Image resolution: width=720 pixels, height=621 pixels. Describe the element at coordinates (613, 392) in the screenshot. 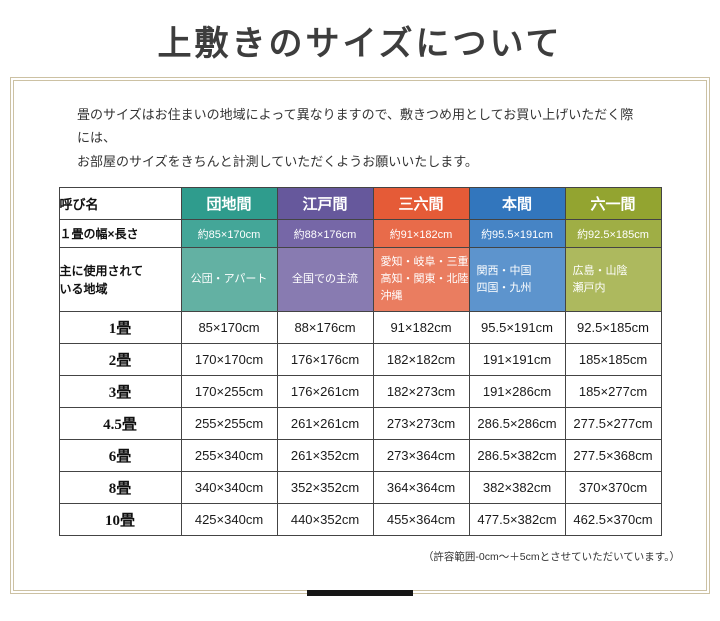

I see `size-cell: 185×277cm` at that location.